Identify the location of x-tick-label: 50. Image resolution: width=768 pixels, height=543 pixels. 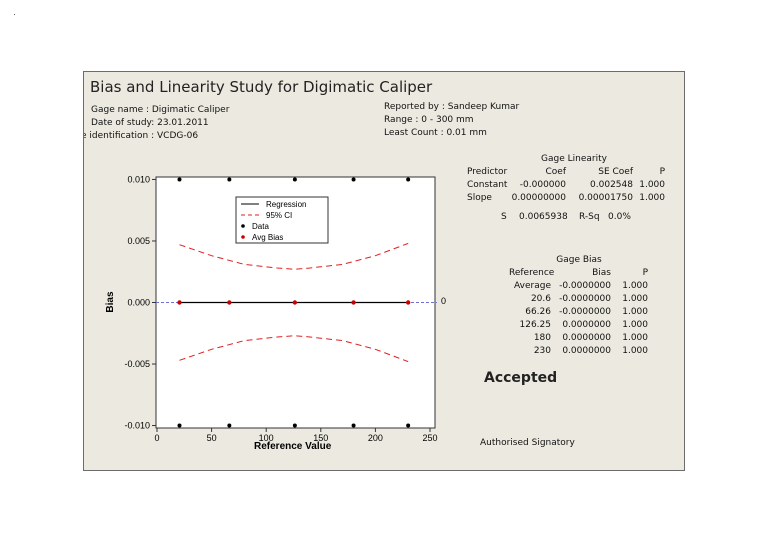
(212, 438).